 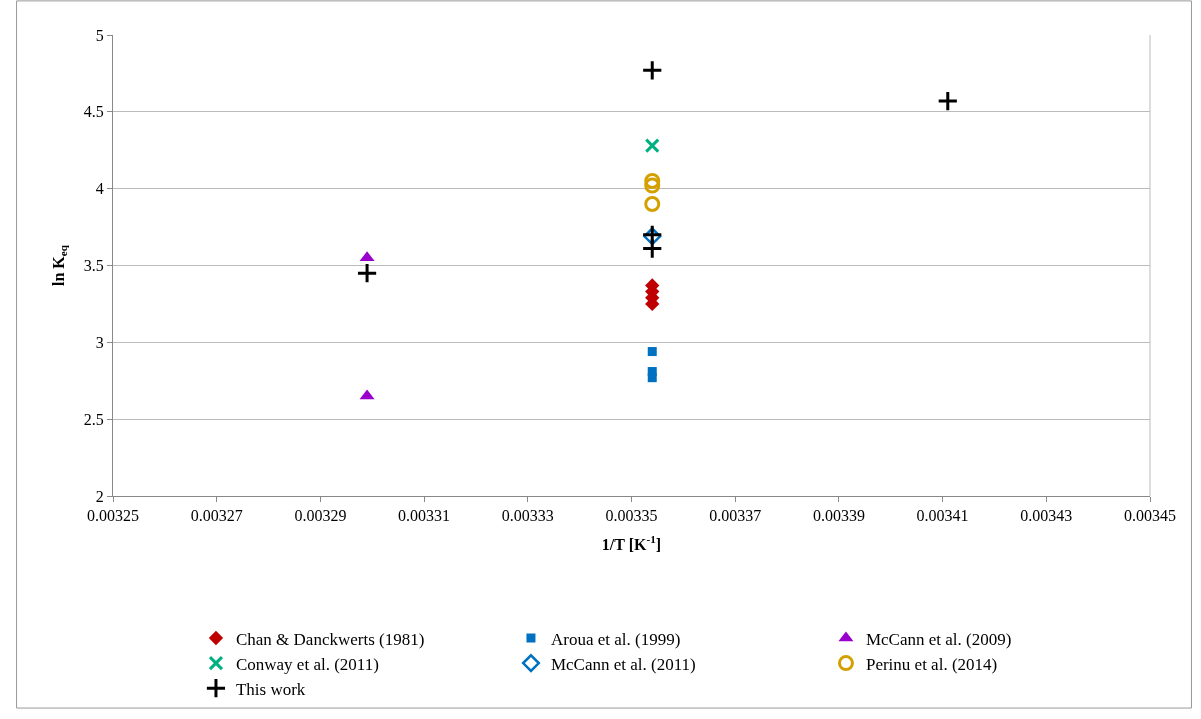 I want to click on x-tick-label: 0.00345, so click(x=1150, y=516).